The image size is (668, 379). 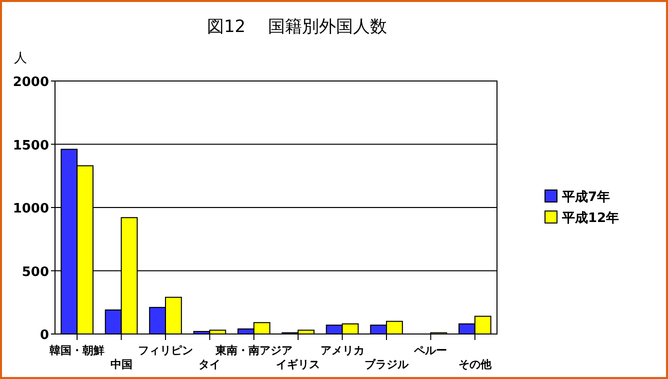 What do you see at coordinates (253, 350) in the screenshot?
I see `x-tick-label: 東南・南アジア` at bounding box center [253, 350].